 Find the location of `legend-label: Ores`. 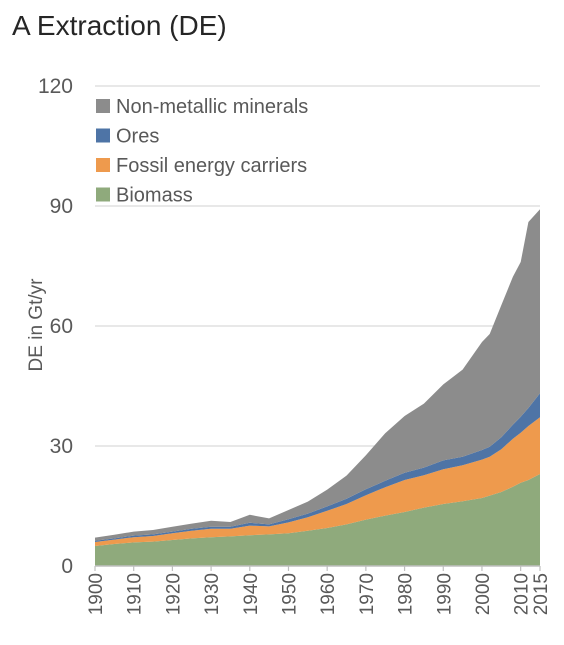

legend-label: Ores is located at coordinates (137, 137).